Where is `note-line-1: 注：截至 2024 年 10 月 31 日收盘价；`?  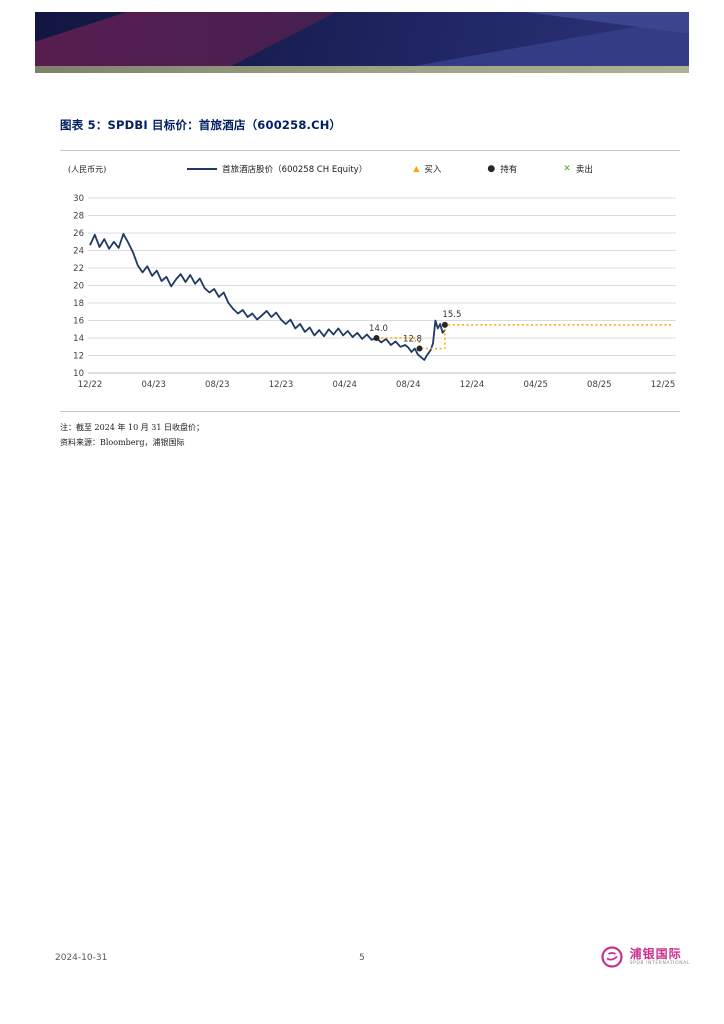
note-line-1: 注：截至 2024 年 10 月 31 日收盘价； is located at coordinates (132, 427).